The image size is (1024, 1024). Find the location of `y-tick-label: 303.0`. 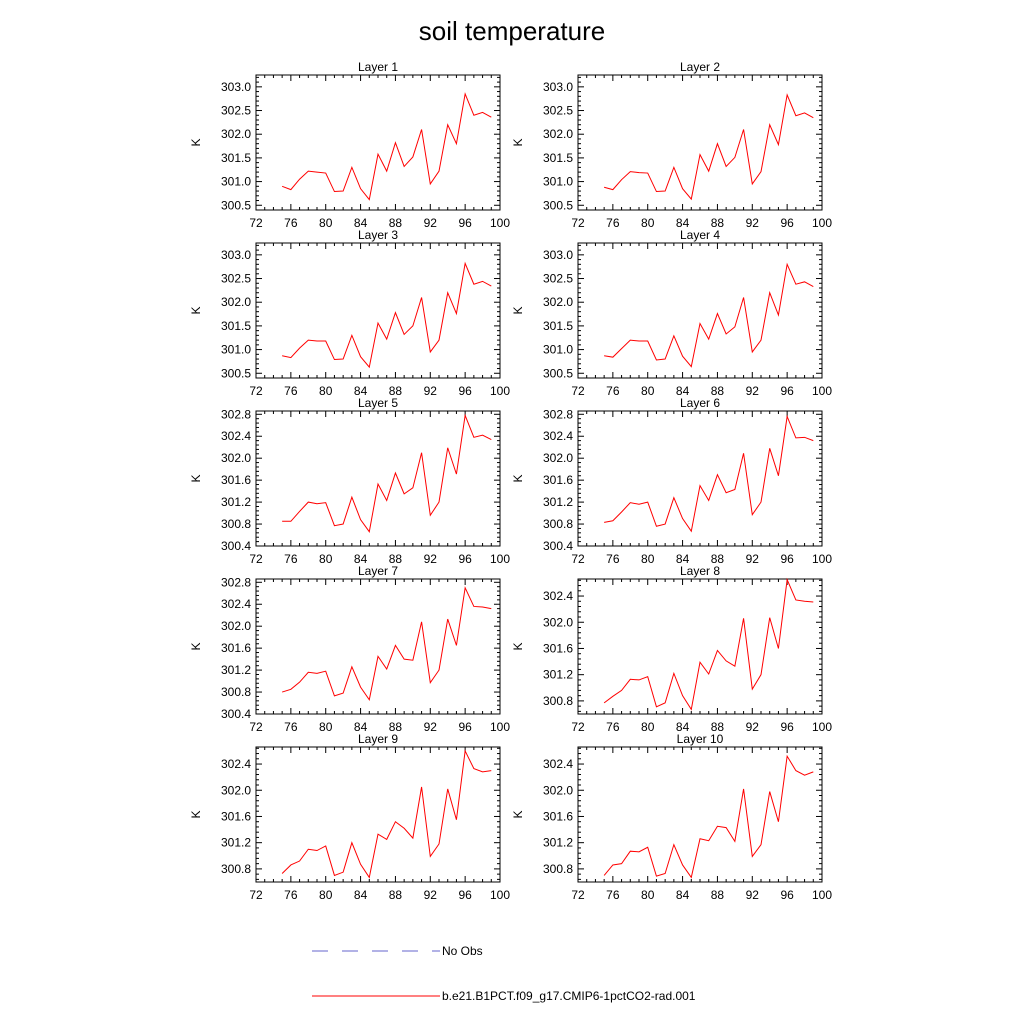

y-tick-label: 303.0 is located at coordinates (236, 255).